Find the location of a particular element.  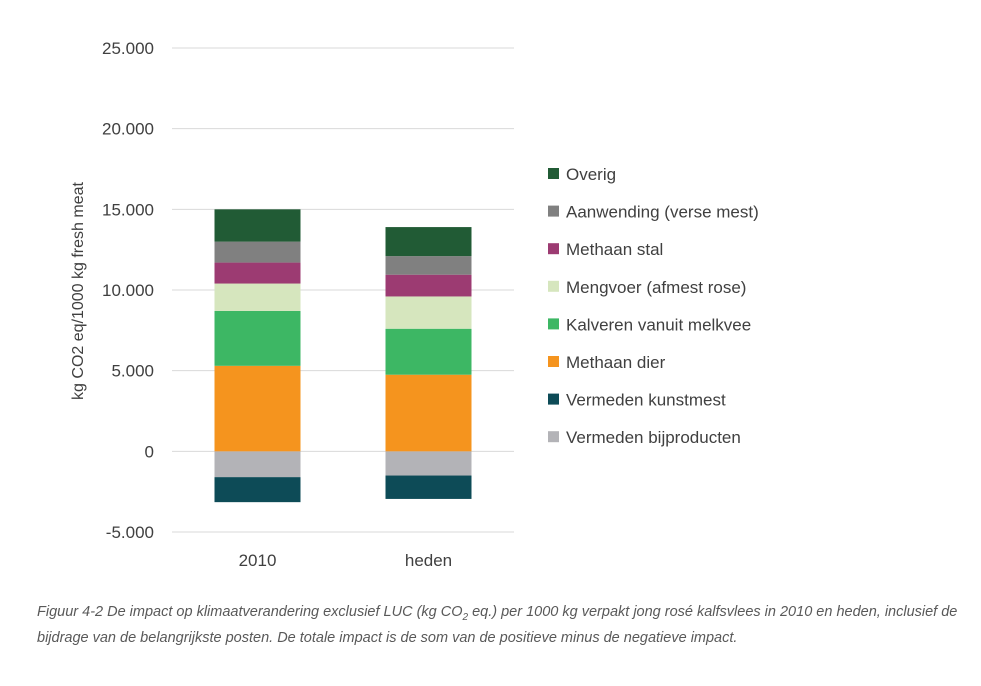

y-axis-label: kg CO2 eq/1000 kg fresh meat is located at coordinates (78, 291).